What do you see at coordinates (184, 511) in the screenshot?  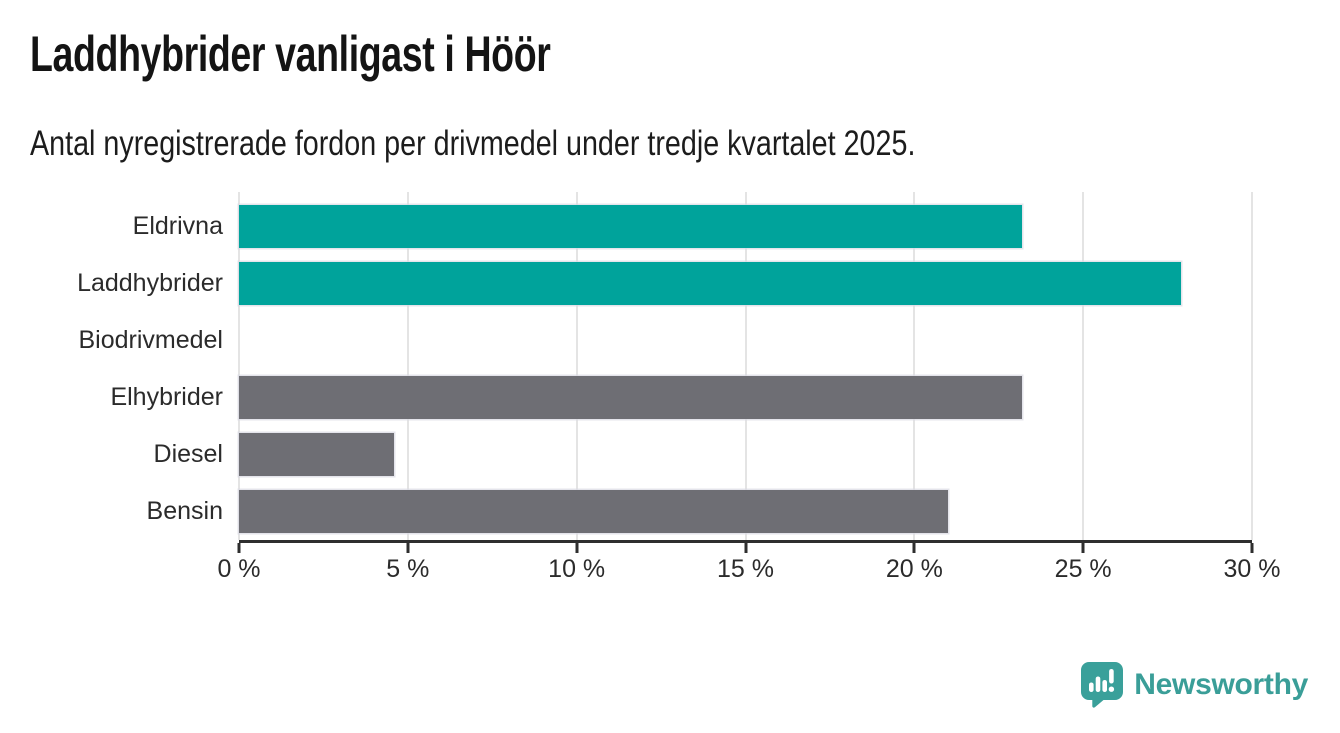 I see `category-label: Bensin` at bounding box center [184, 511].